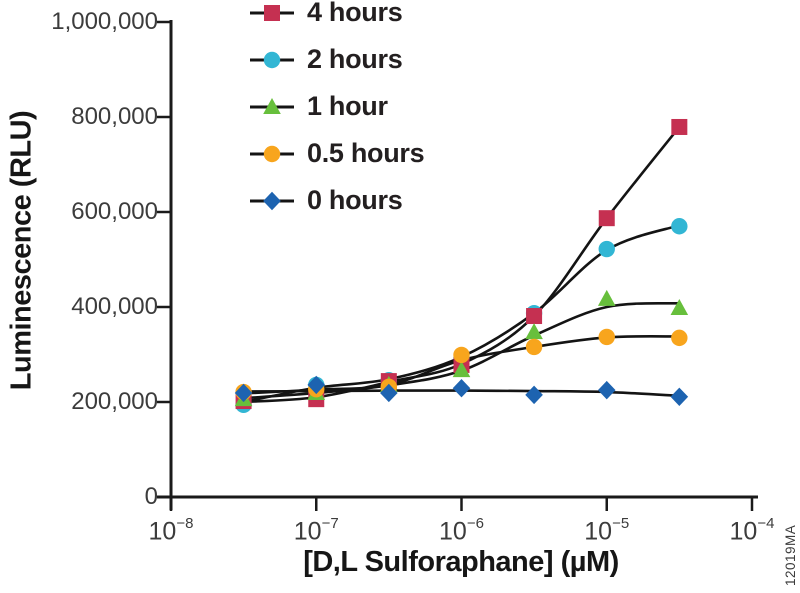 The height and width of the screenshot is (593, 800). What do you see at coordinates (475, 523) in the screenshot?
I see `x-tick-exponent: −6` at bounding box center [475, 523].